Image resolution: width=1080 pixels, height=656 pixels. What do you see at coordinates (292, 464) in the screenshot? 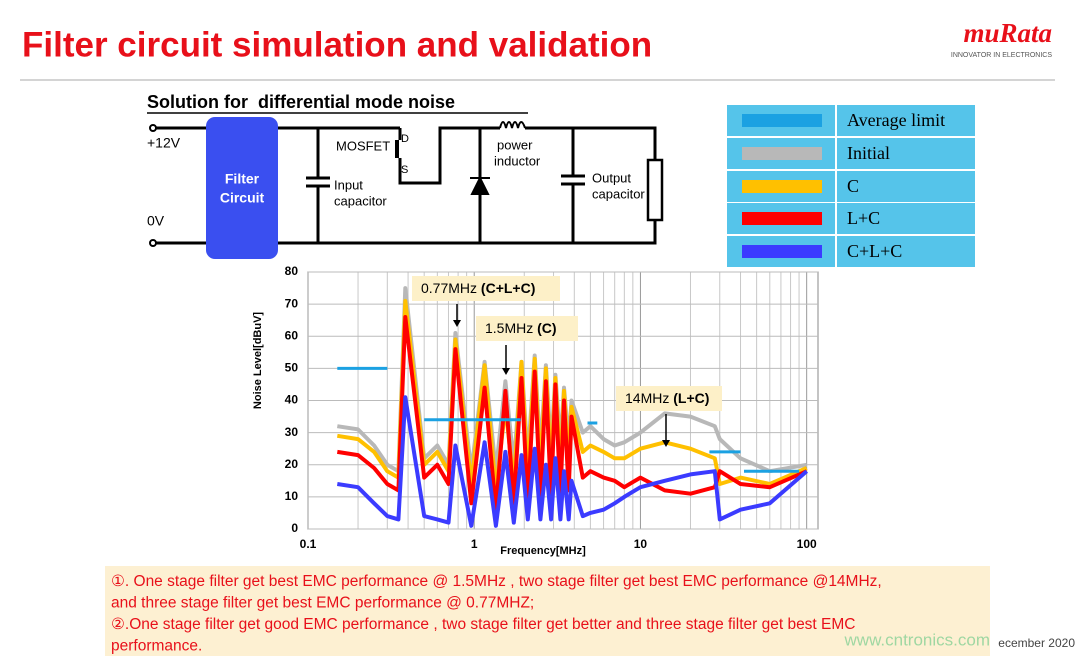
I see `y-tick-label: 20` at bounding box center [292, 464].